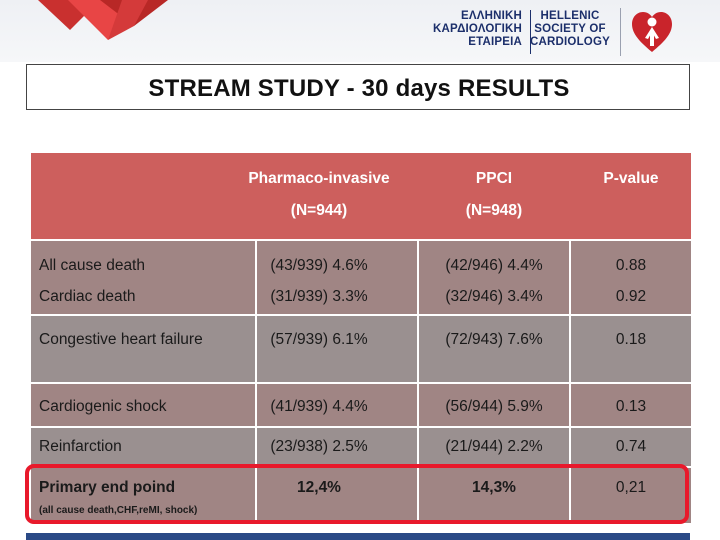  I want to click on row-label: Cardiogenic shock, so click(103, 406).